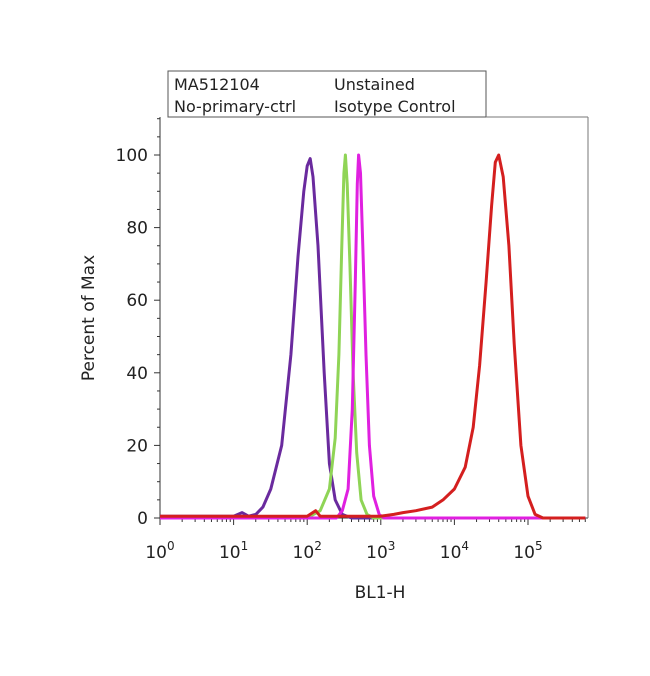  What do you see at coordinates (137, 374) in the screenshot?
I see `y-tick-label: 40` at bounding box center [137, 374].